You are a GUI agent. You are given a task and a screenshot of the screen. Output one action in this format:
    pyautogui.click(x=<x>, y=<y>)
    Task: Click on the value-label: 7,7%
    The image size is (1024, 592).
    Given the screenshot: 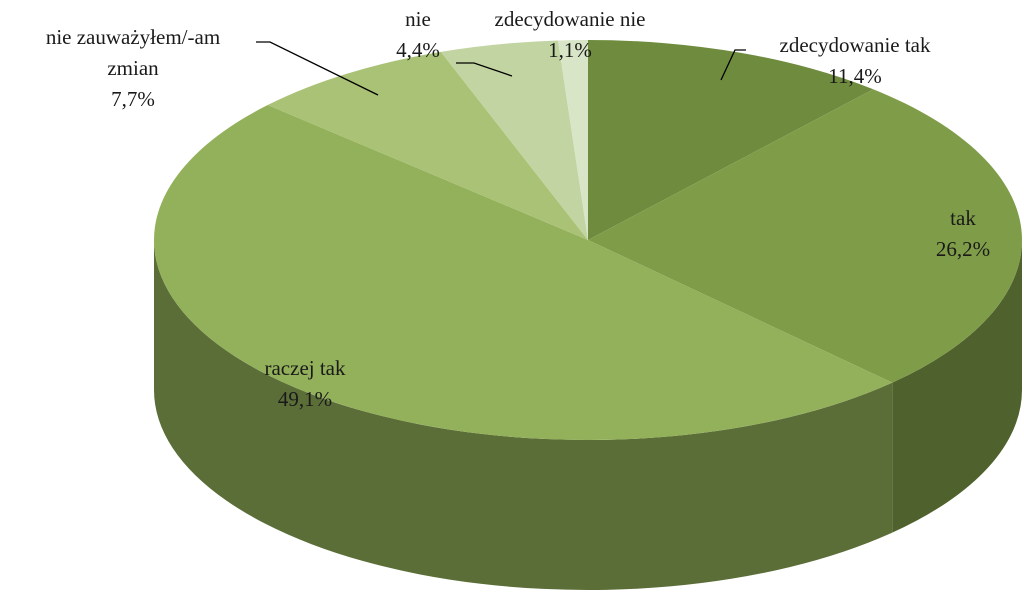 What is the action you would take?
    pyautogui.click(x=133, y=99)
    